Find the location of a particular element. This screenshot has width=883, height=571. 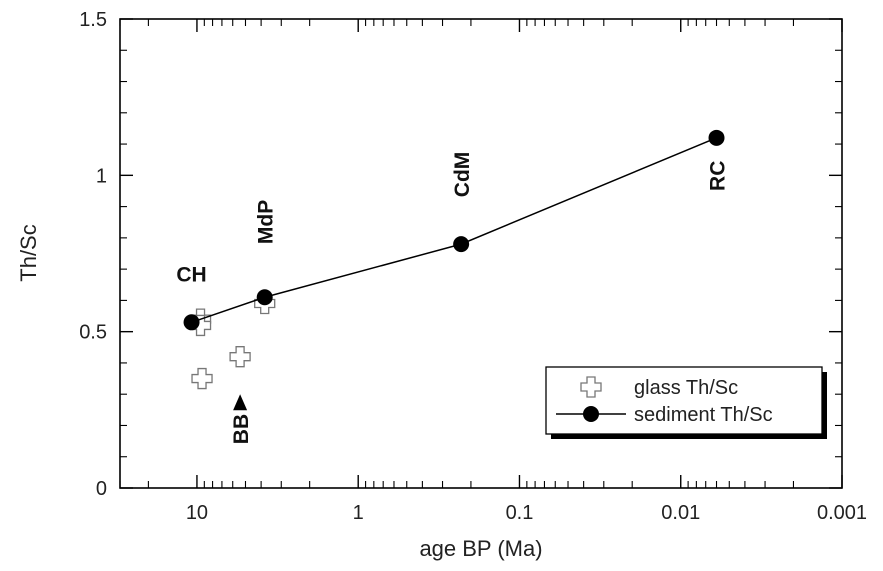

legend: glass Th/Sc sediment Th/Sc is located at coordinates (686, 402).